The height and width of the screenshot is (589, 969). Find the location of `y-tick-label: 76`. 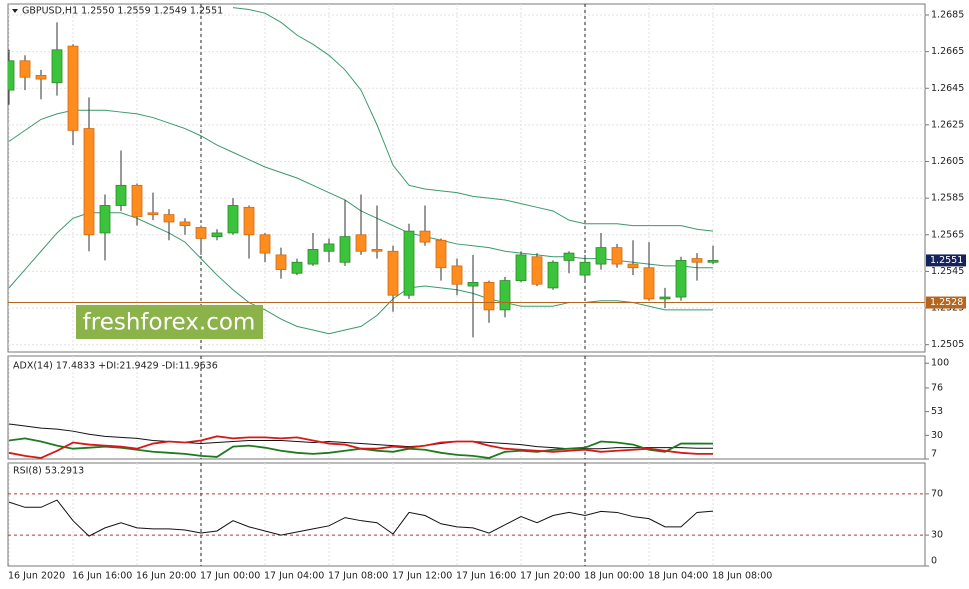

y-tick-label: 76 is located at coordinates (937, 387).